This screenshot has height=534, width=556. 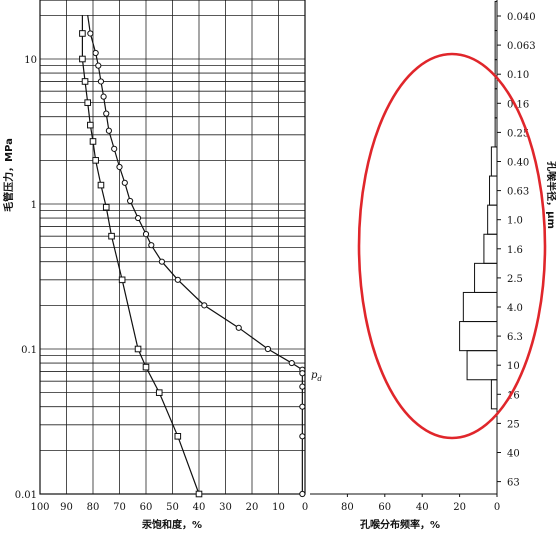 I want to click on right-y-tick-label: 0.16, so click(x=518, y=104).